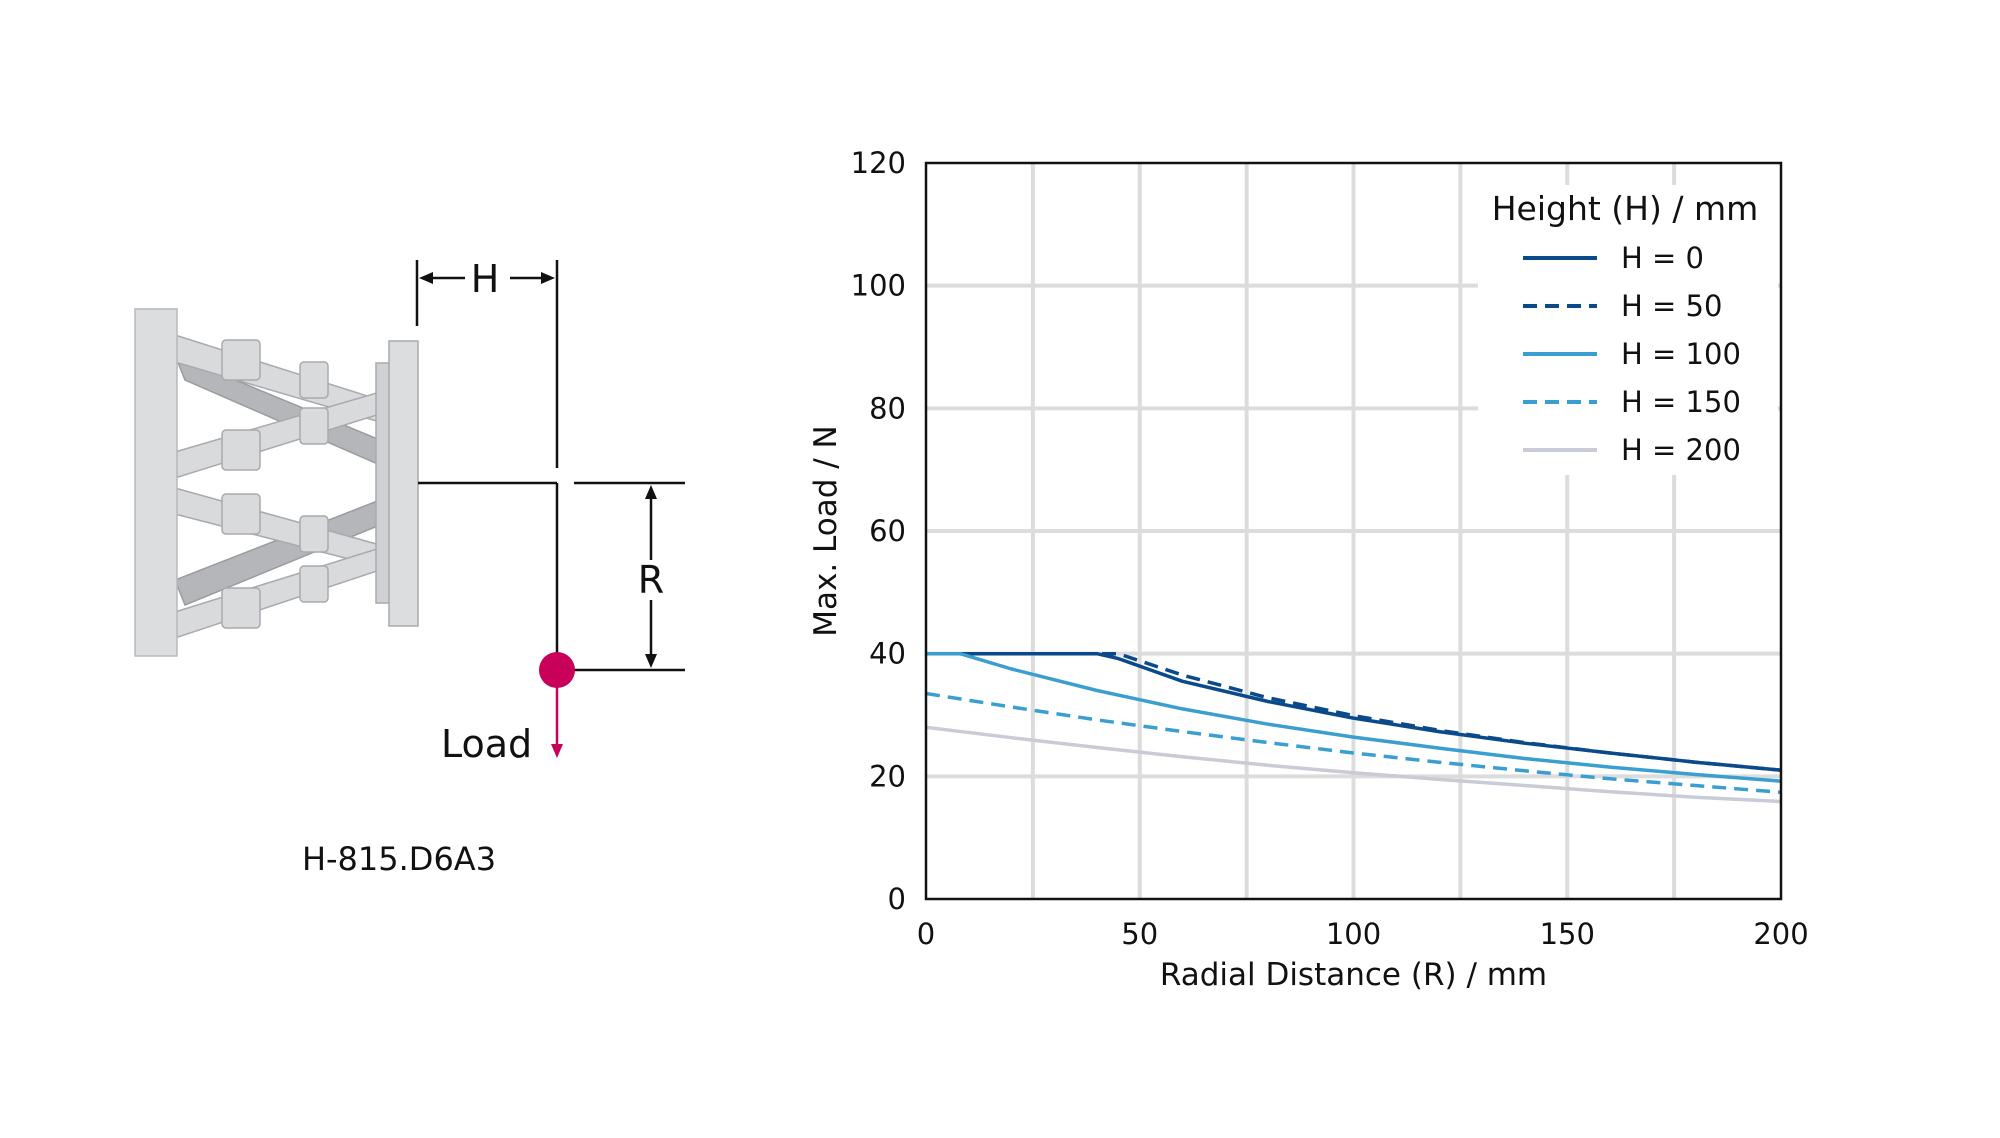 The width and height of the screenshot is (2000, 1138). I want to click on x-tick-label: 50, so click(1139, 934).